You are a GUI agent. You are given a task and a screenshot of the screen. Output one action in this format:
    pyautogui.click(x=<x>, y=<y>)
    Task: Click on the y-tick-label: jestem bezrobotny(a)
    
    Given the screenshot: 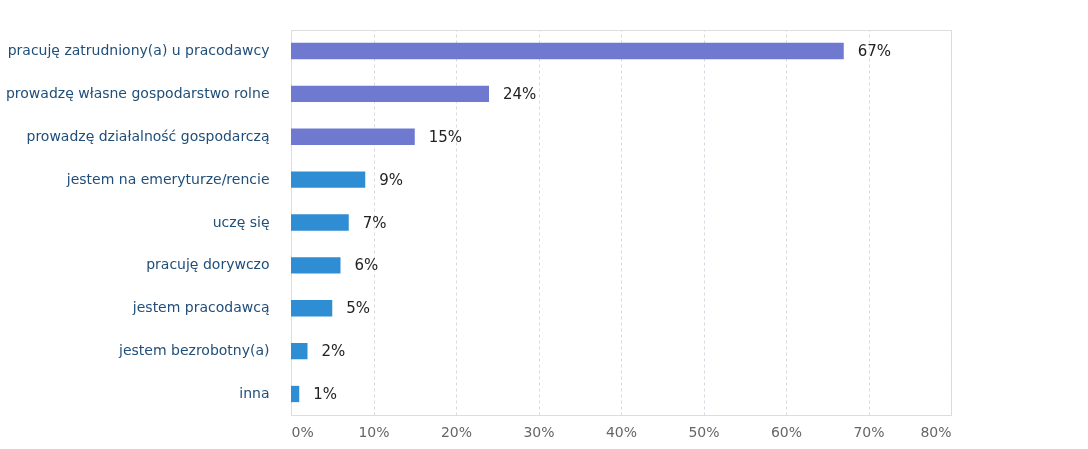 What is the action you would take?
    pyautogui.click(x=194, y=350)
    